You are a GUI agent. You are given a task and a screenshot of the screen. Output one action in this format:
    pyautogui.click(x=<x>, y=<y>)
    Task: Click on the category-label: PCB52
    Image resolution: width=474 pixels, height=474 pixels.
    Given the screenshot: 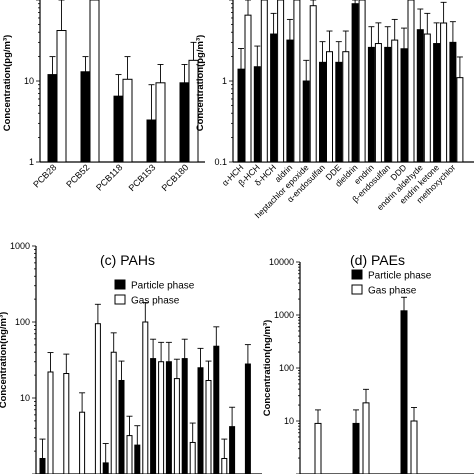 What is the action you would take?
    pyautogui.click(x=77, y=175)
    